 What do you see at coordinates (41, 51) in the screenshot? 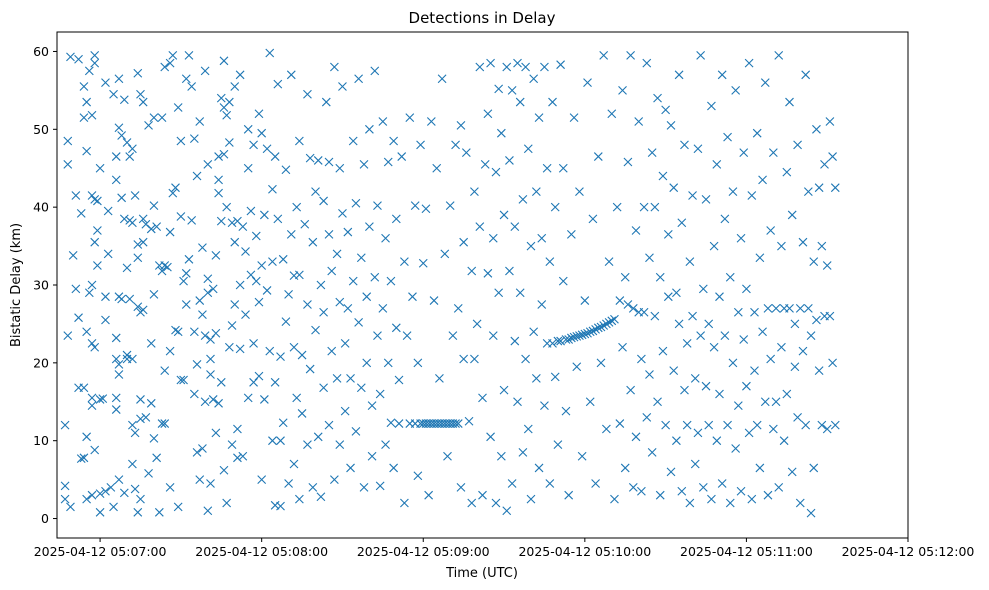
I see `y-tick-label: 60` at bounding box center [41, 51].